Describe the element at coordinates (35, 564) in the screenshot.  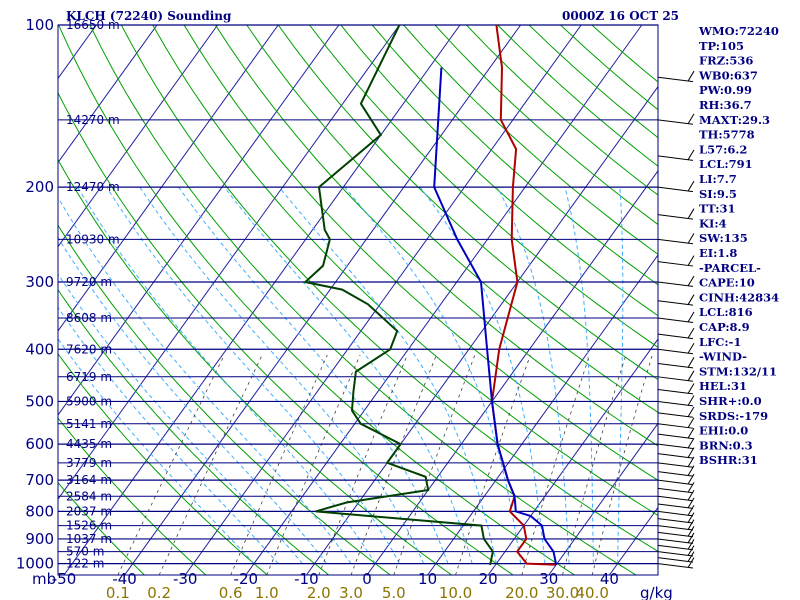
I see `pressure-tick-label: 1000` at that location.